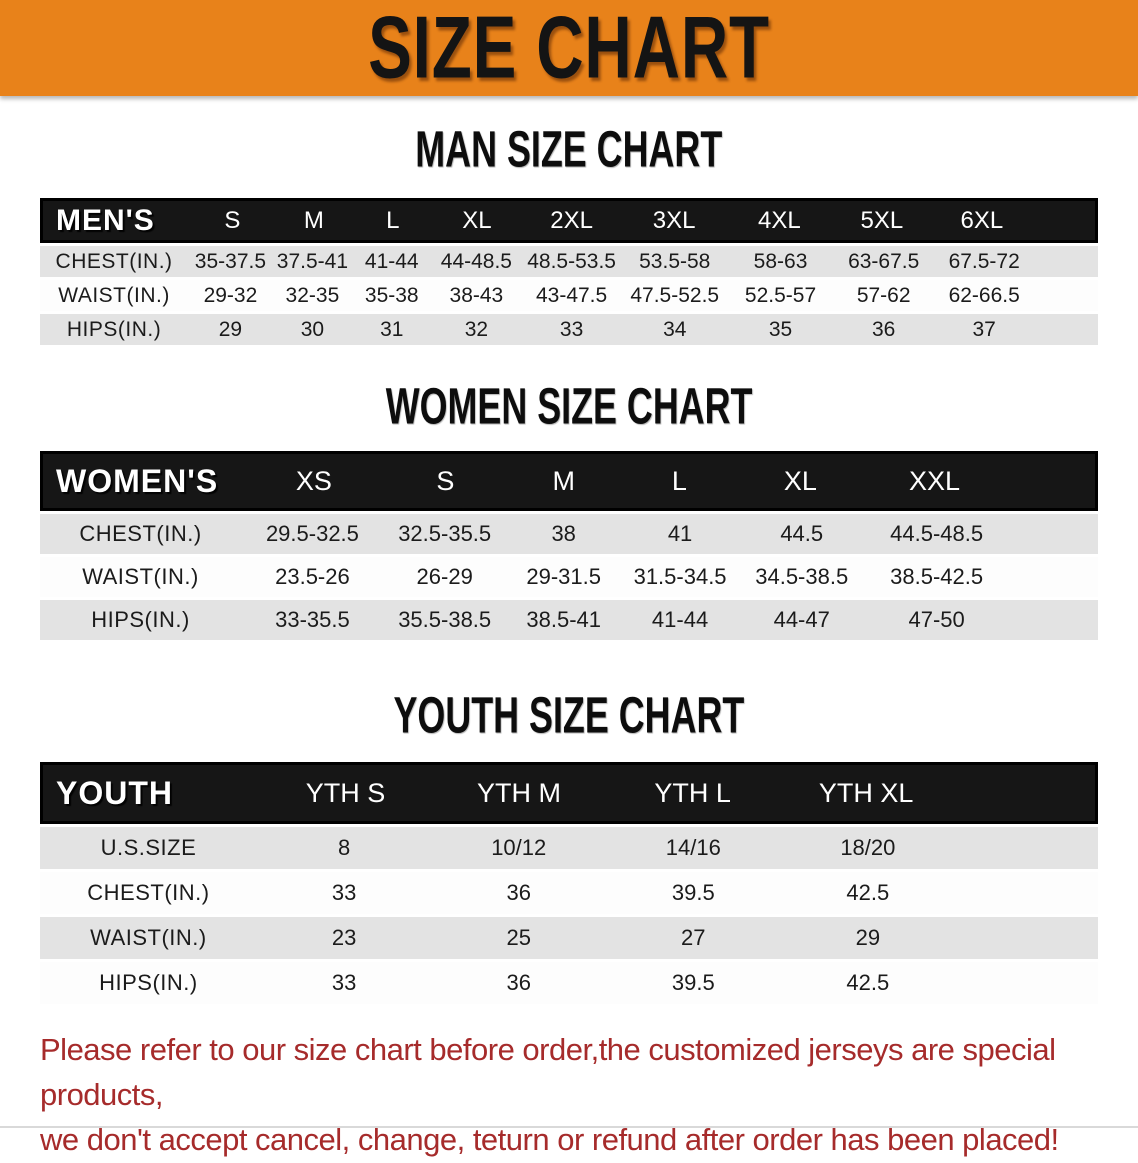 The width and height of the screenshot is (1138, 1163). Describe the element at coordinates (802, 533) in the screenshot. I see `size-value-cell: 44.5` at that location.